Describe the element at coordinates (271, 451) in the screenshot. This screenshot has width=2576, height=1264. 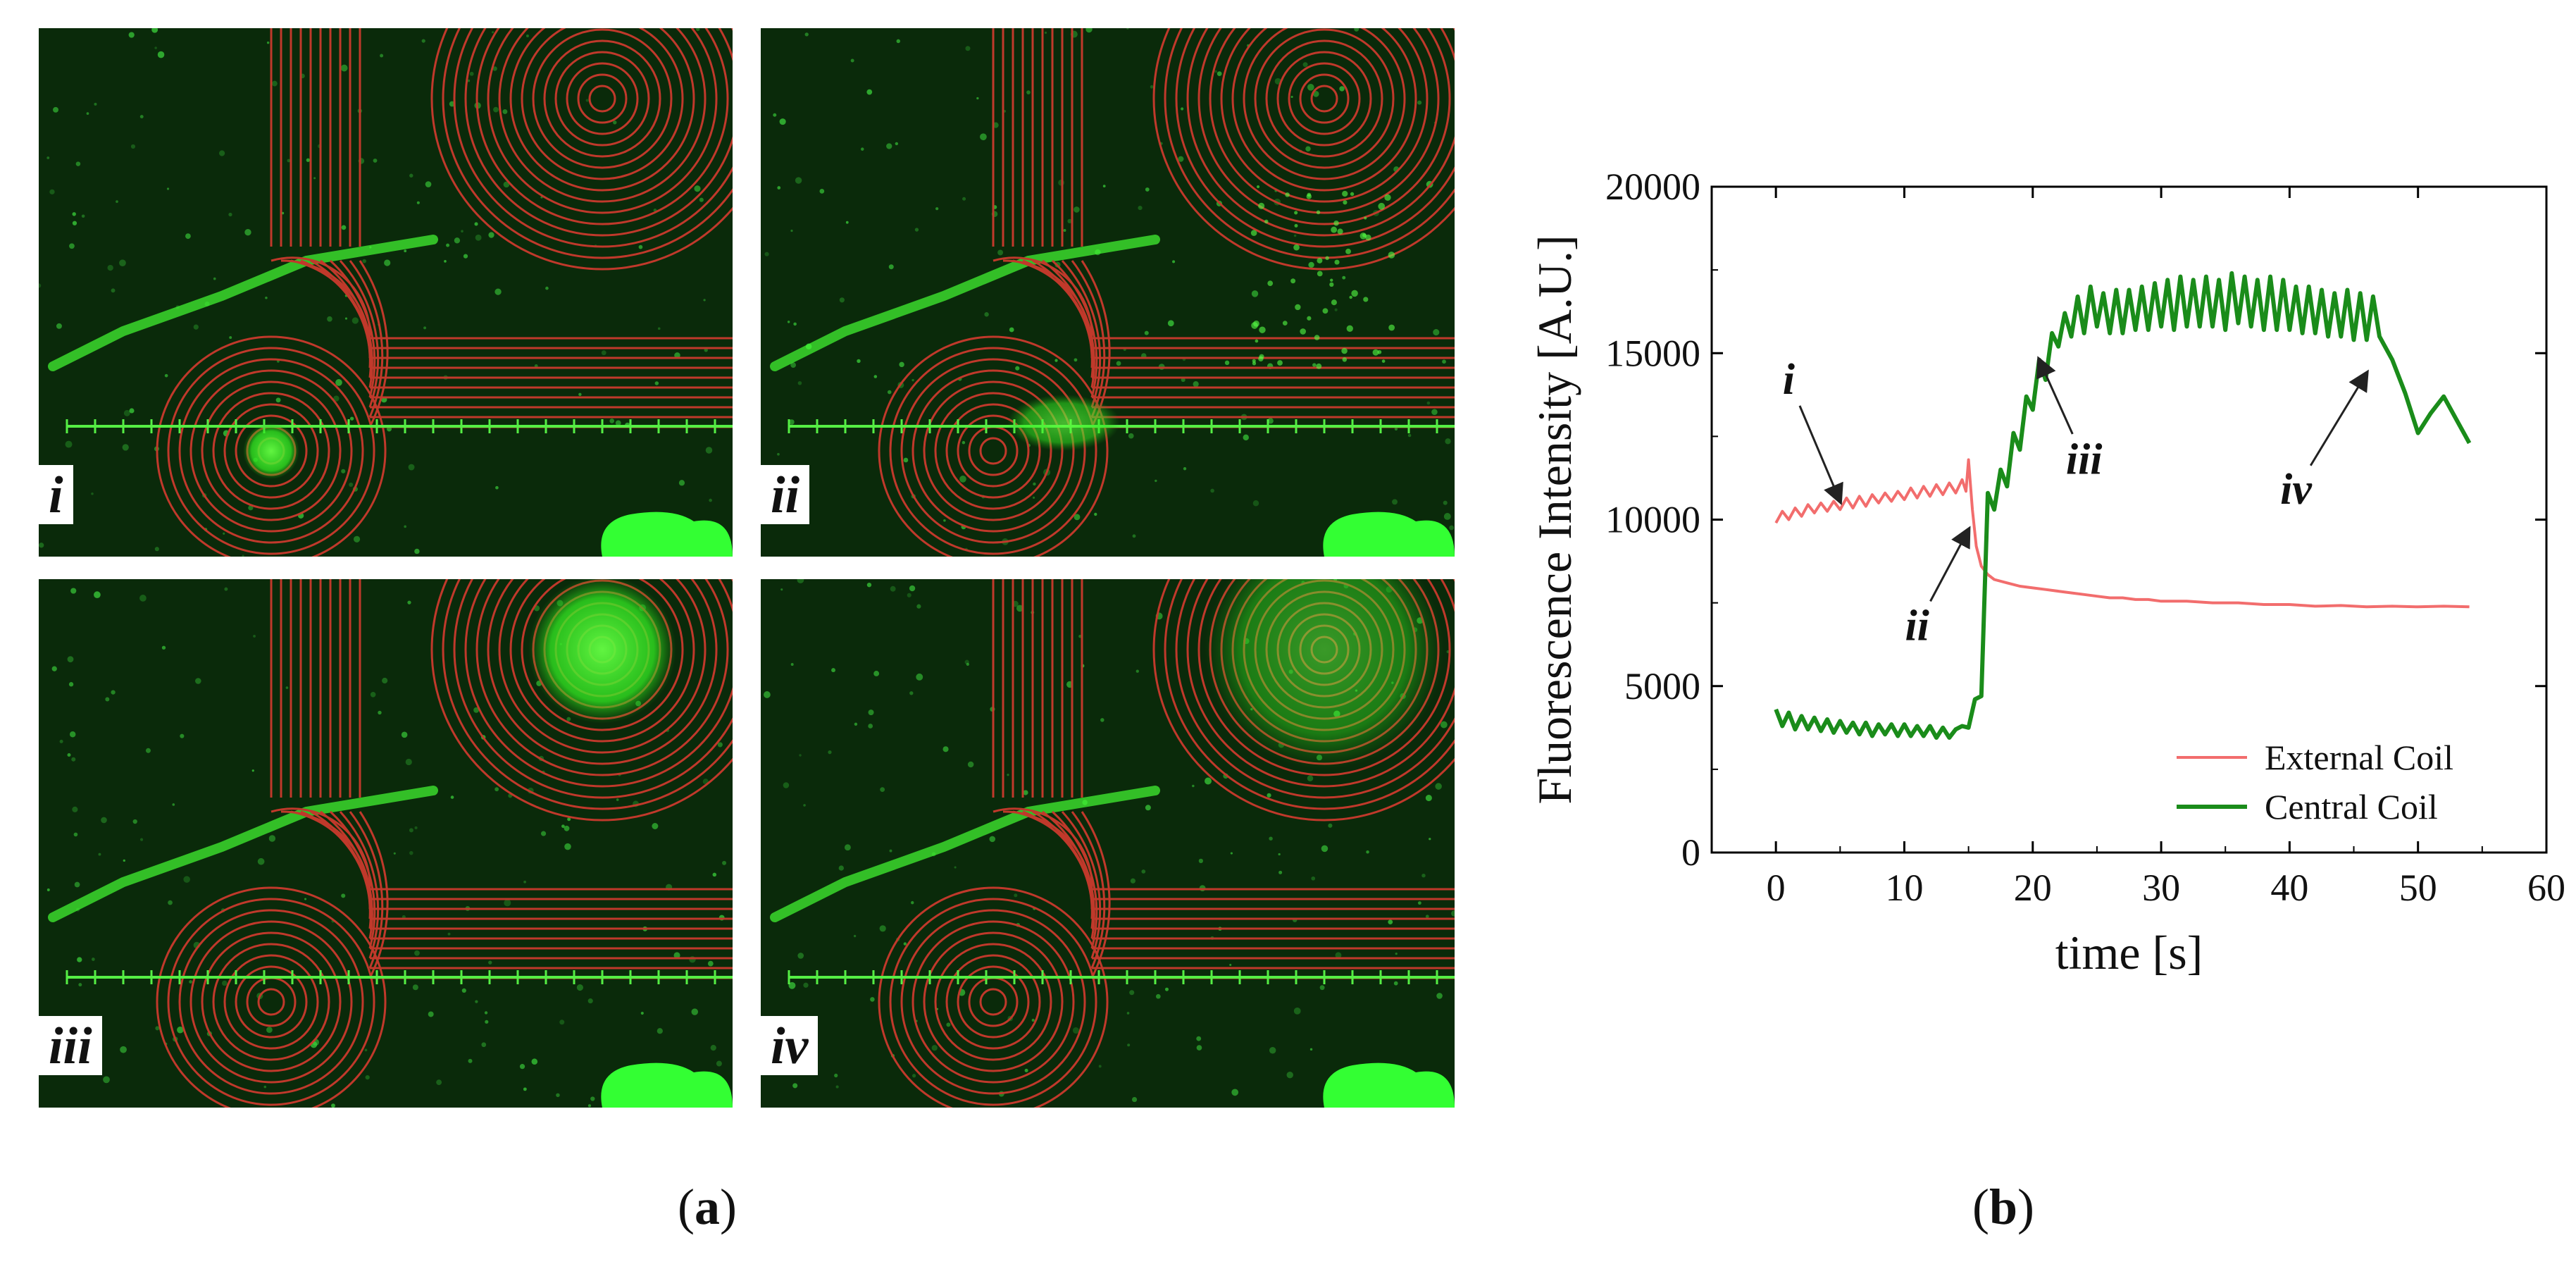
I see `glow-external-coil` at that location.